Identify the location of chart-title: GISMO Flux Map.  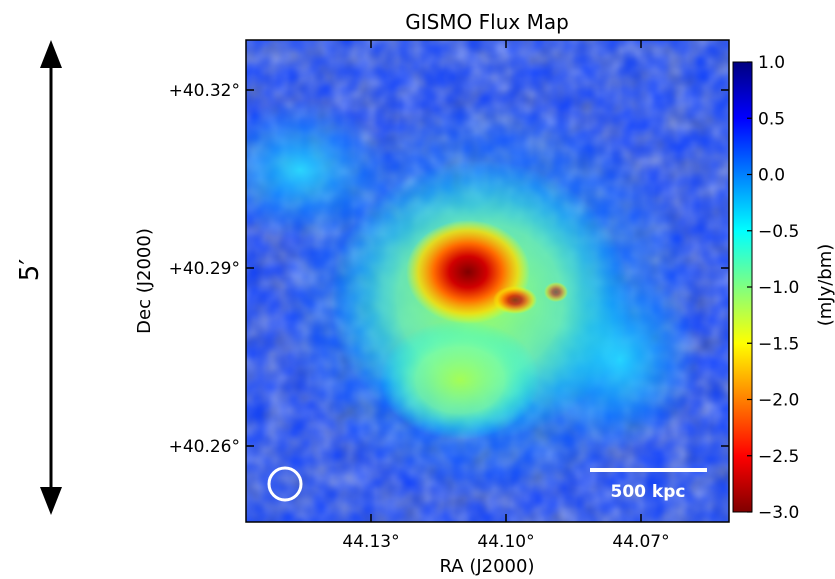
(487, 22).